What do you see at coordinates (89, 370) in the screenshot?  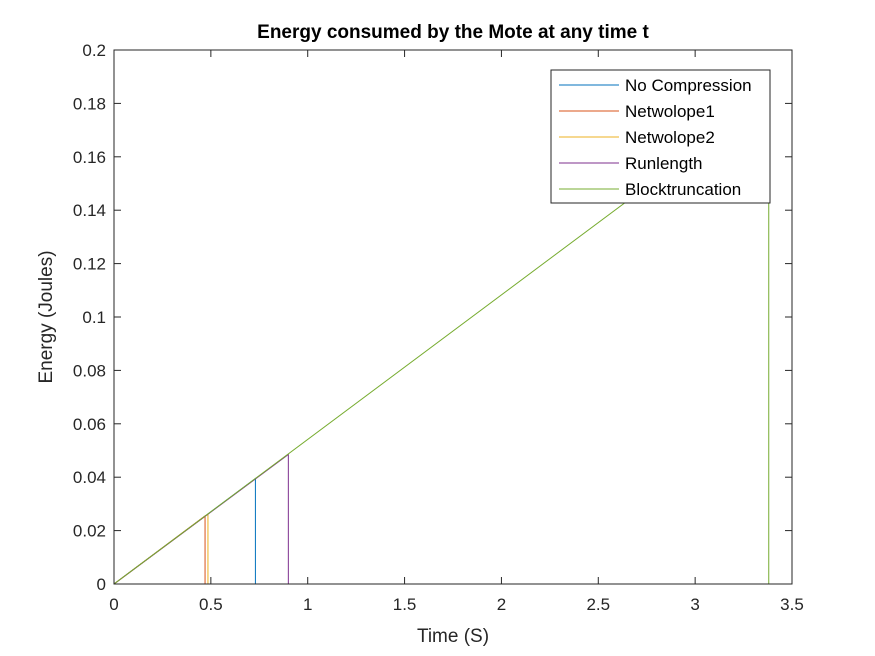 I see `y-tick-label: 0.08` at bounding box center [89, 370].